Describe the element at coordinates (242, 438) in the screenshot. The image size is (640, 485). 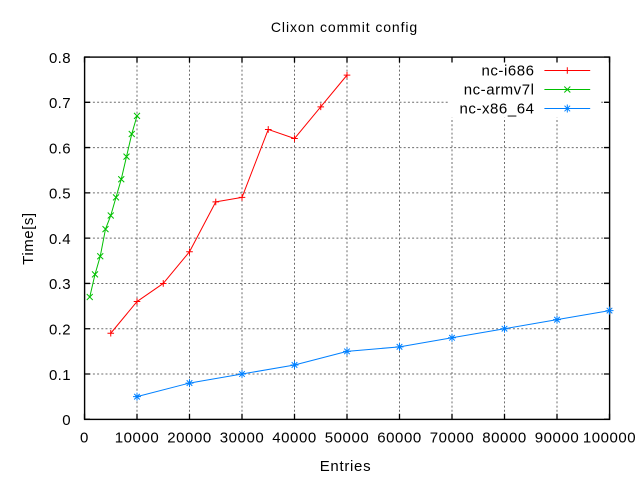
I see `svg-text: 30000` at that location.